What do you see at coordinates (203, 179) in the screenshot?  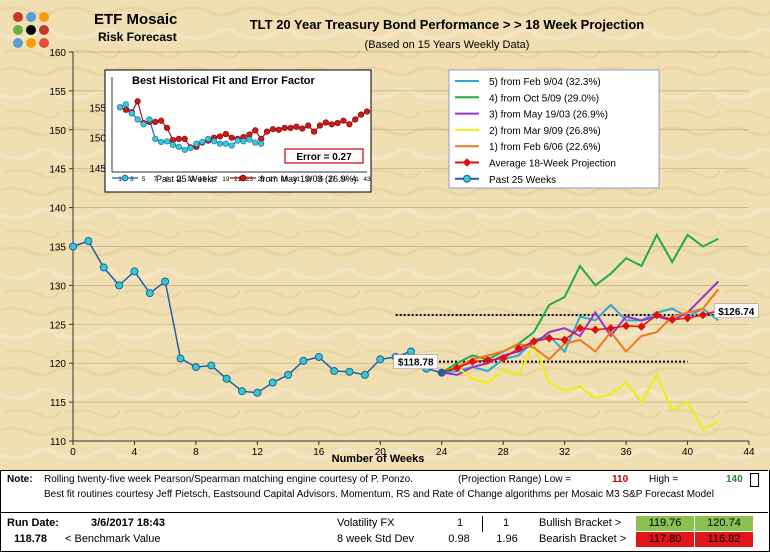 I see `inset-x-tick-label: 15` at bounding box center [203, 179].